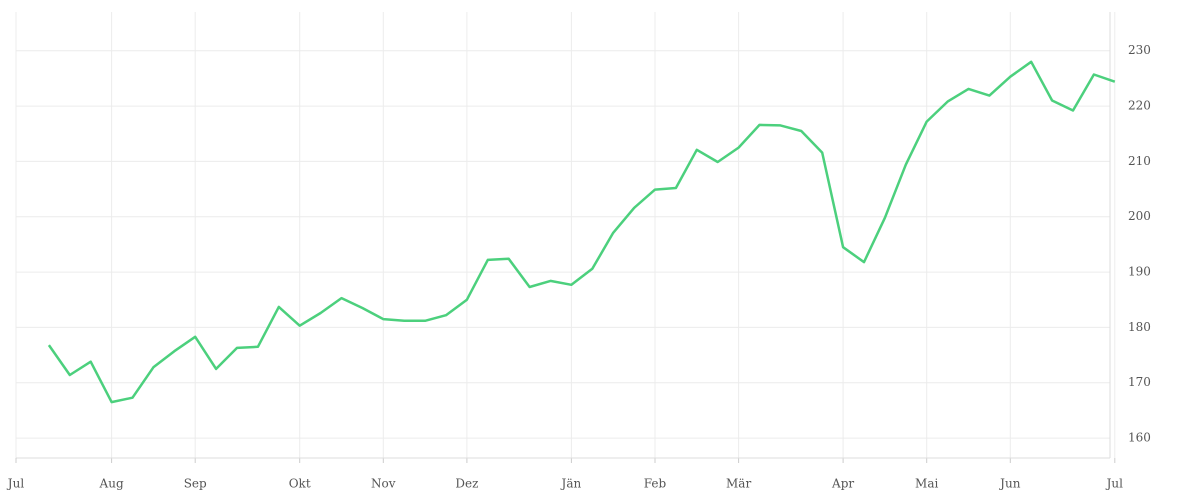  I want to click on x-tick-label: Sep, so click(195, 484).